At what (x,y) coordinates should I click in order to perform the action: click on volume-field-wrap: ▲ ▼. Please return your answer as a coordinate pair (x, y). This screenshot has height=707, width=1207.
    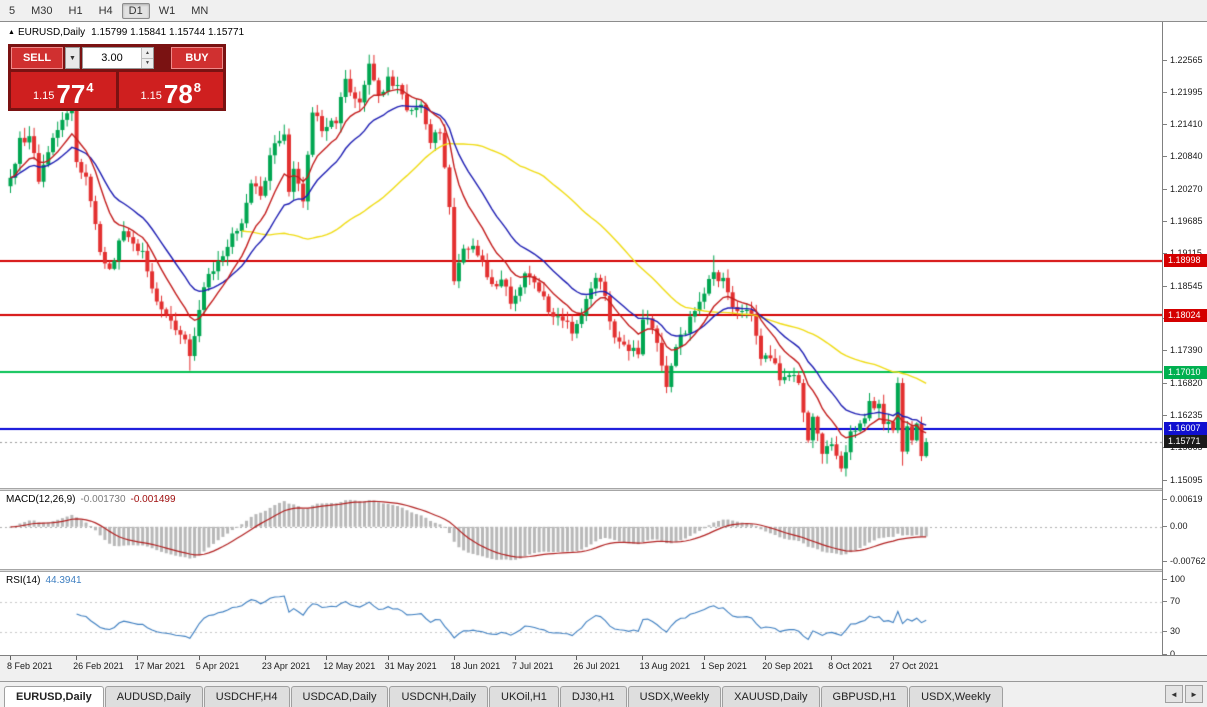
    Looking at the image, I should click on (118, 58).